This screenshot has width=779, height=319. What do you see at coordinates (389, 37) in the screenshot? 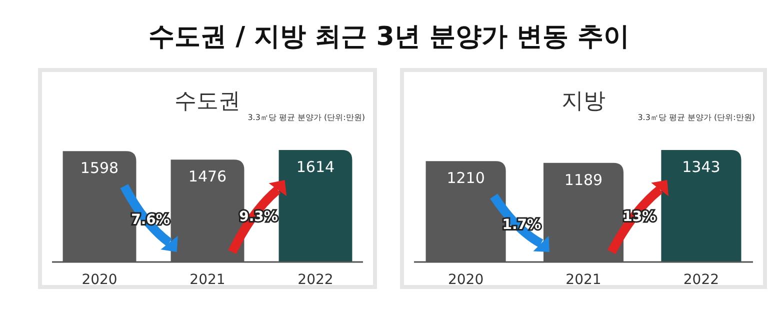
I see `chart-title: 수도권 / 지방 최근 3년 분양가 변동 추이` at bounding box center [389, 37].